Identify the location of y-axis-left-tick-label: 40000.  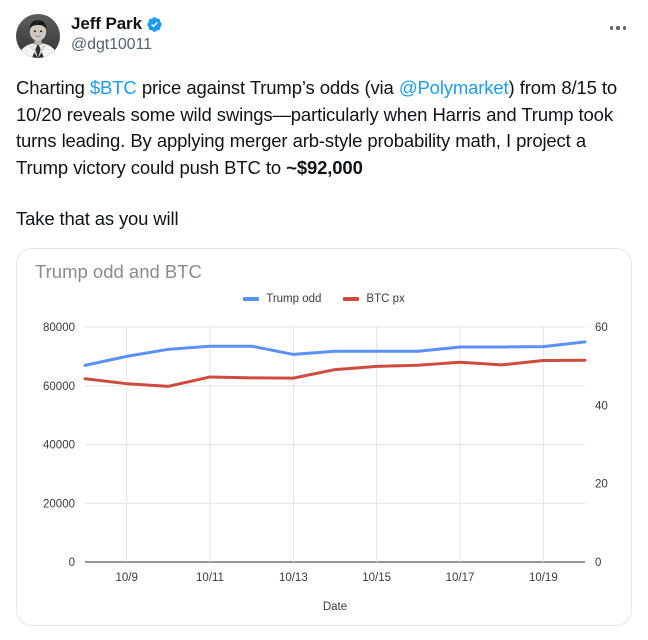
(59, 446).